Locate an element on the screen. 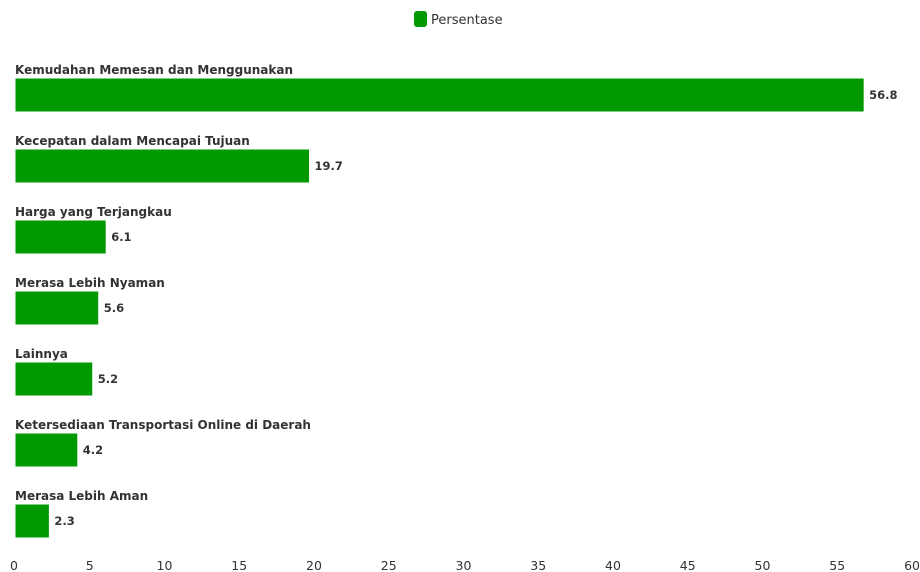 The width and height of the screenshot is (920, 572). bar-ketersediaan-transportasi-online-di-daerah is located at coordinates (46, 450).